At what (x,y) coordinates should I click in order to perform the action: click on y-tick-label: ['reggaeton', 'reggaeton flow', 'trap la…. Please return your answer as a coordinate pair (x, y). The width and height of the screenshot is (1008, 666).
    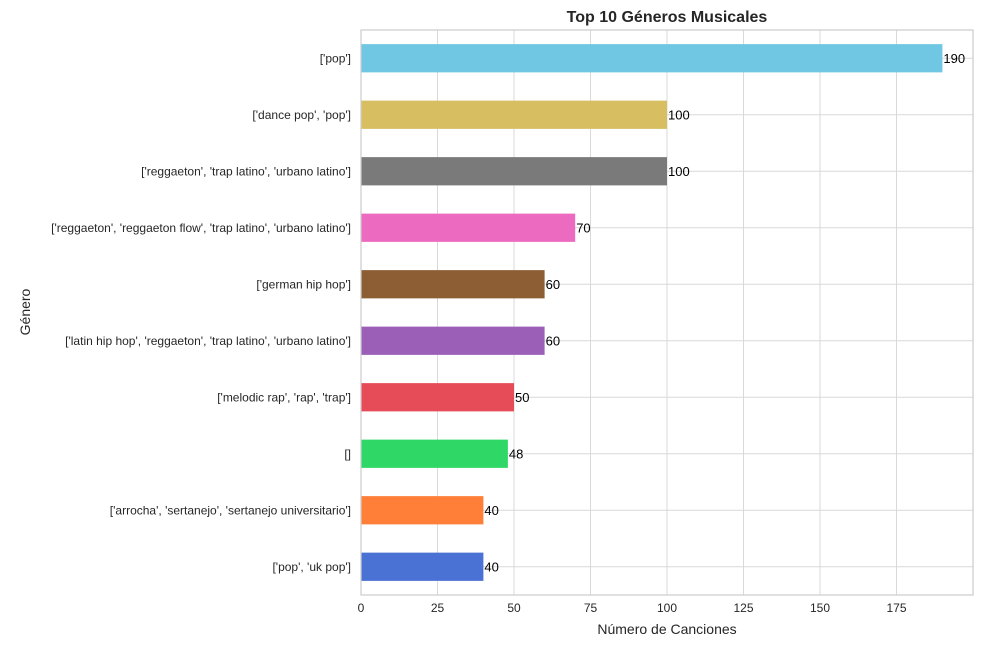
    Looking at the image, I should click on (201, 228).